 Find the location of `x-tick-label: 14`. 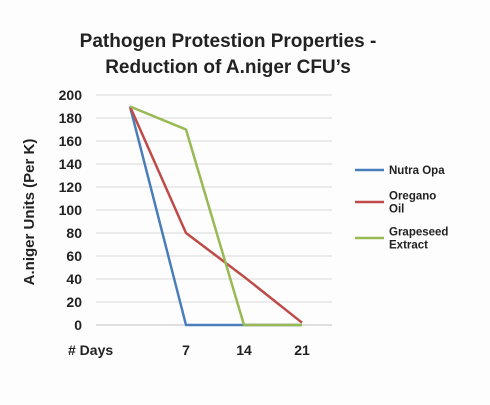

x-tick-label: 14 is located at coordinates (244, 350).